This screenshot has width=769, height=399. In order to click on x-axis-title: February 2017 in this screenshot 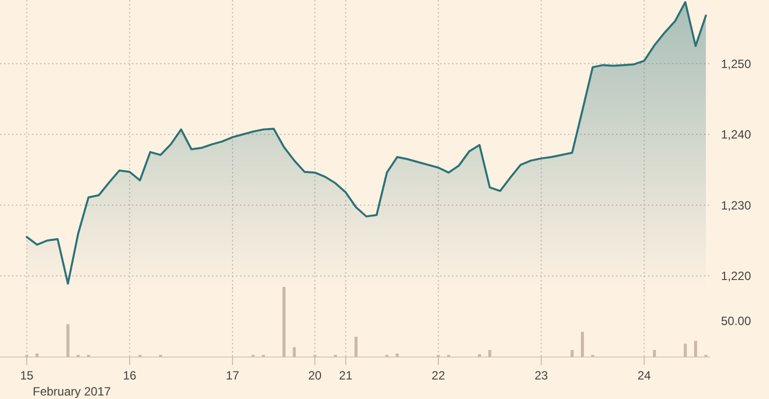, I will do `click(72, 391)`.